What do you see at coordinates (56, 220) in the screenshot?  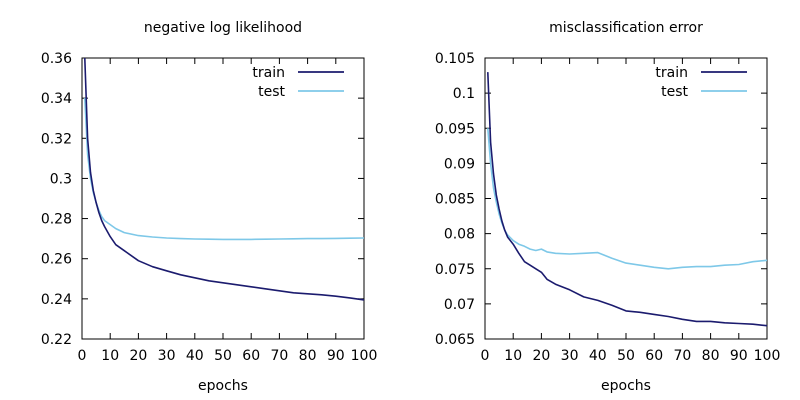 I see `y-tick-label: 0.28` at bounding box center [56, 220].